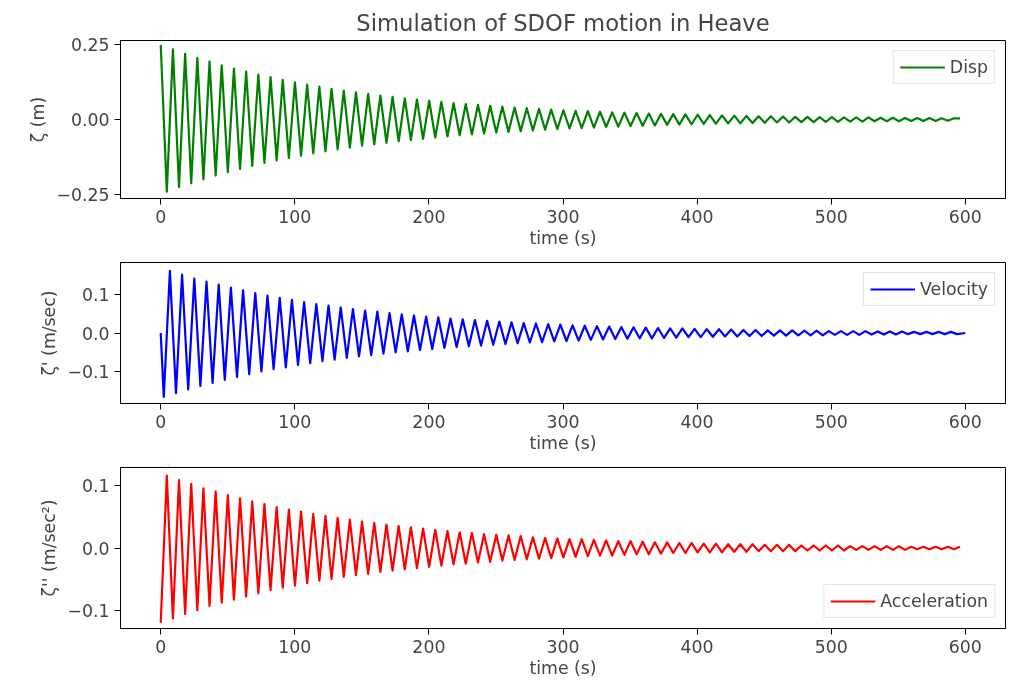 The width and height of the screenshot is (1019, 684). What do you see at coordinates (83, 194) in the screenshot?
I see `y-tick-label: −0.25` at bounding box center [83, 194].